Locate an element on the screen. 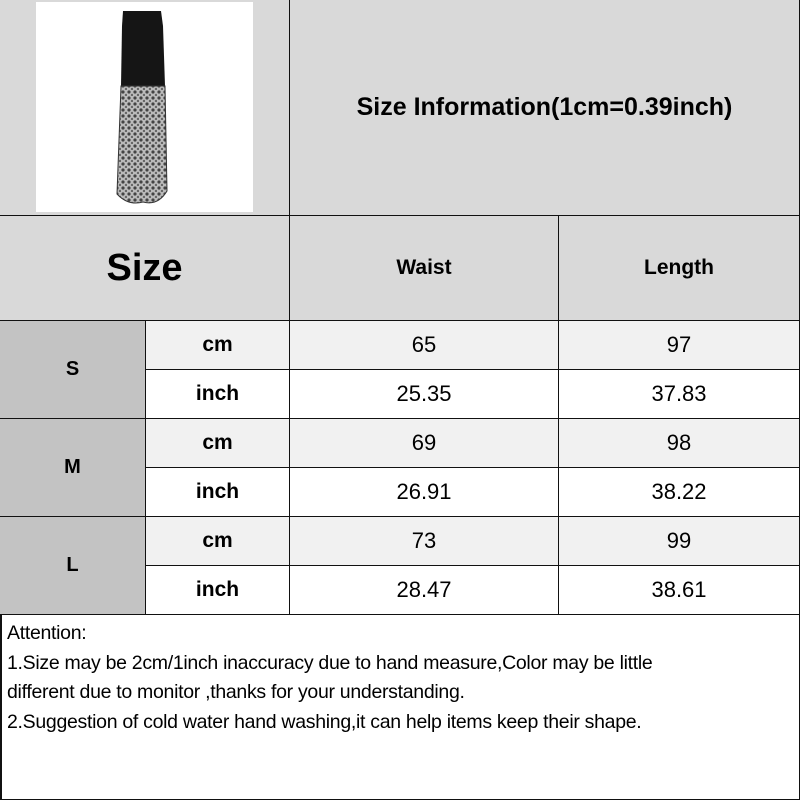 This screenshot has width=800, height=800. size-label: M is located at coordinates (73, 468).